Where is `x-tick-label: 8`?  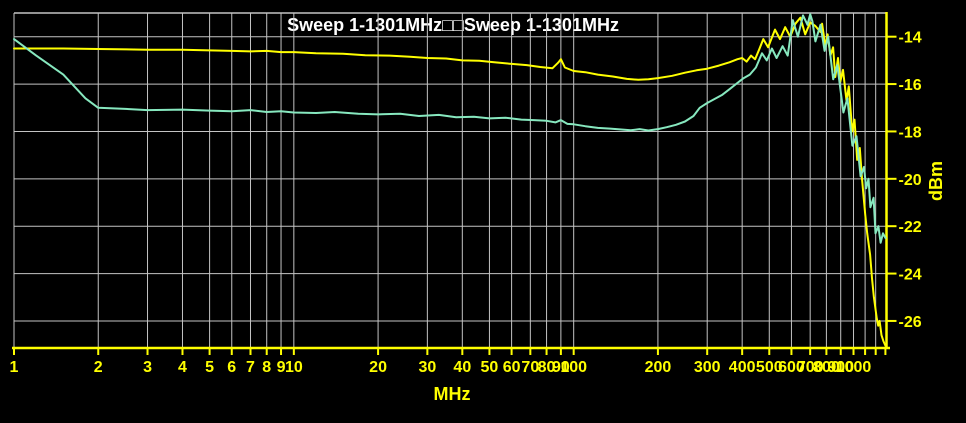
x-tick-label: 8 is located at coordinates (266, 367).